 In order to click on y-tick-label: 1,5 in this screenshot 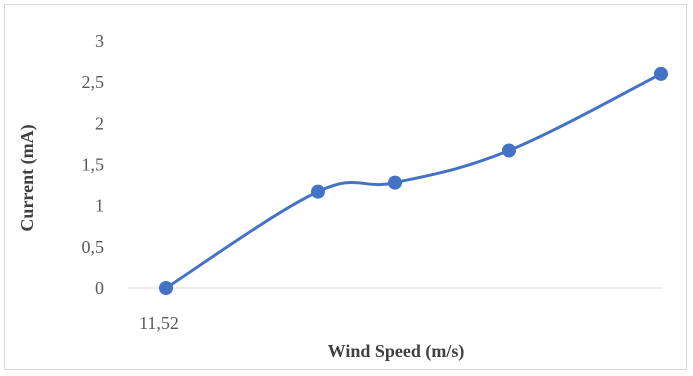, I will do `click(93, 165)`.